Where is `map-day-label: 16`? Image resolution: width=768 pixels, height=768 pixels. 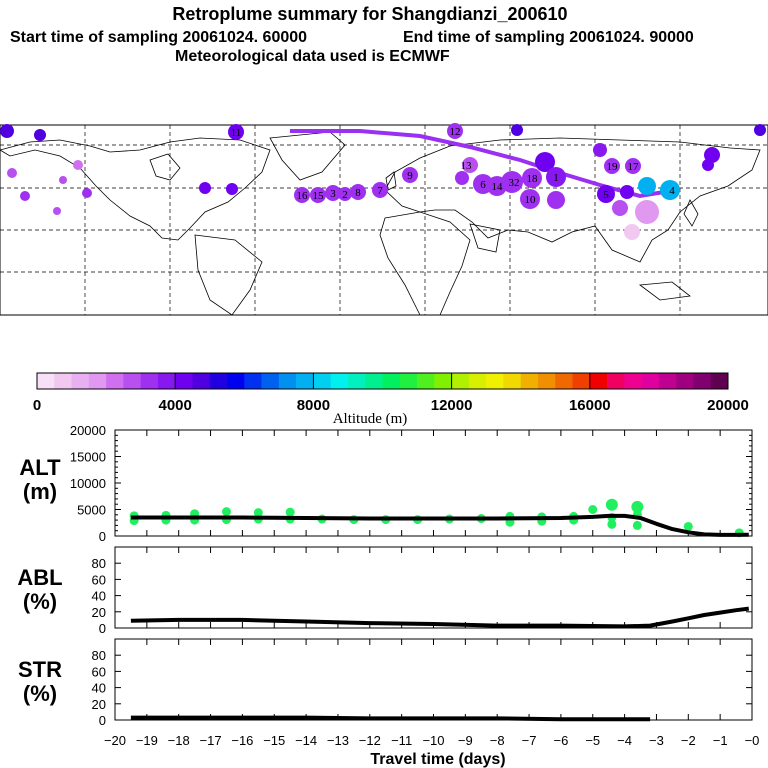 map-day-label: 16 is located at coordinates (303, 196).